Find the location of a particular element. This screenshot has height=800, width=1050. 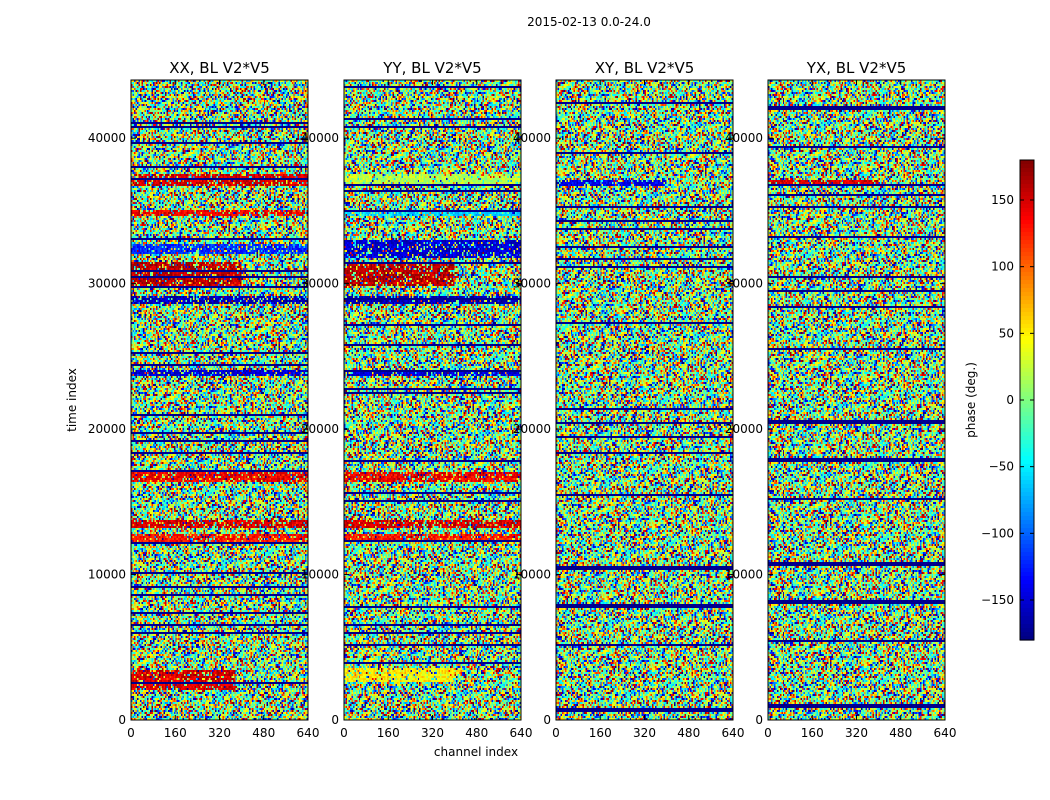

x-tick-label-0-0: 0 is located at coordinates (131, 733).